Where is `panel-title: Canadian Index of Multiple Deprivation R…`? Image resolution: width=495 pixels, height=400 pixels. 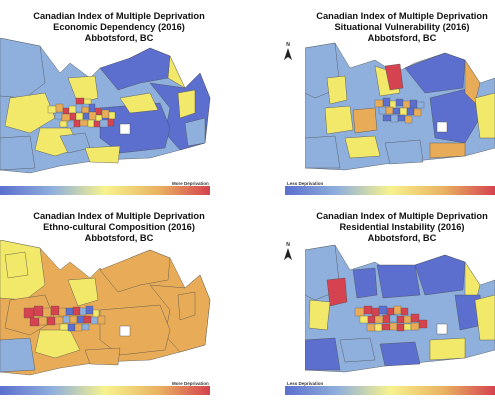
panel-title: Canadian Index of Multiple Deprivation R… is located at coordinates (401, 227).